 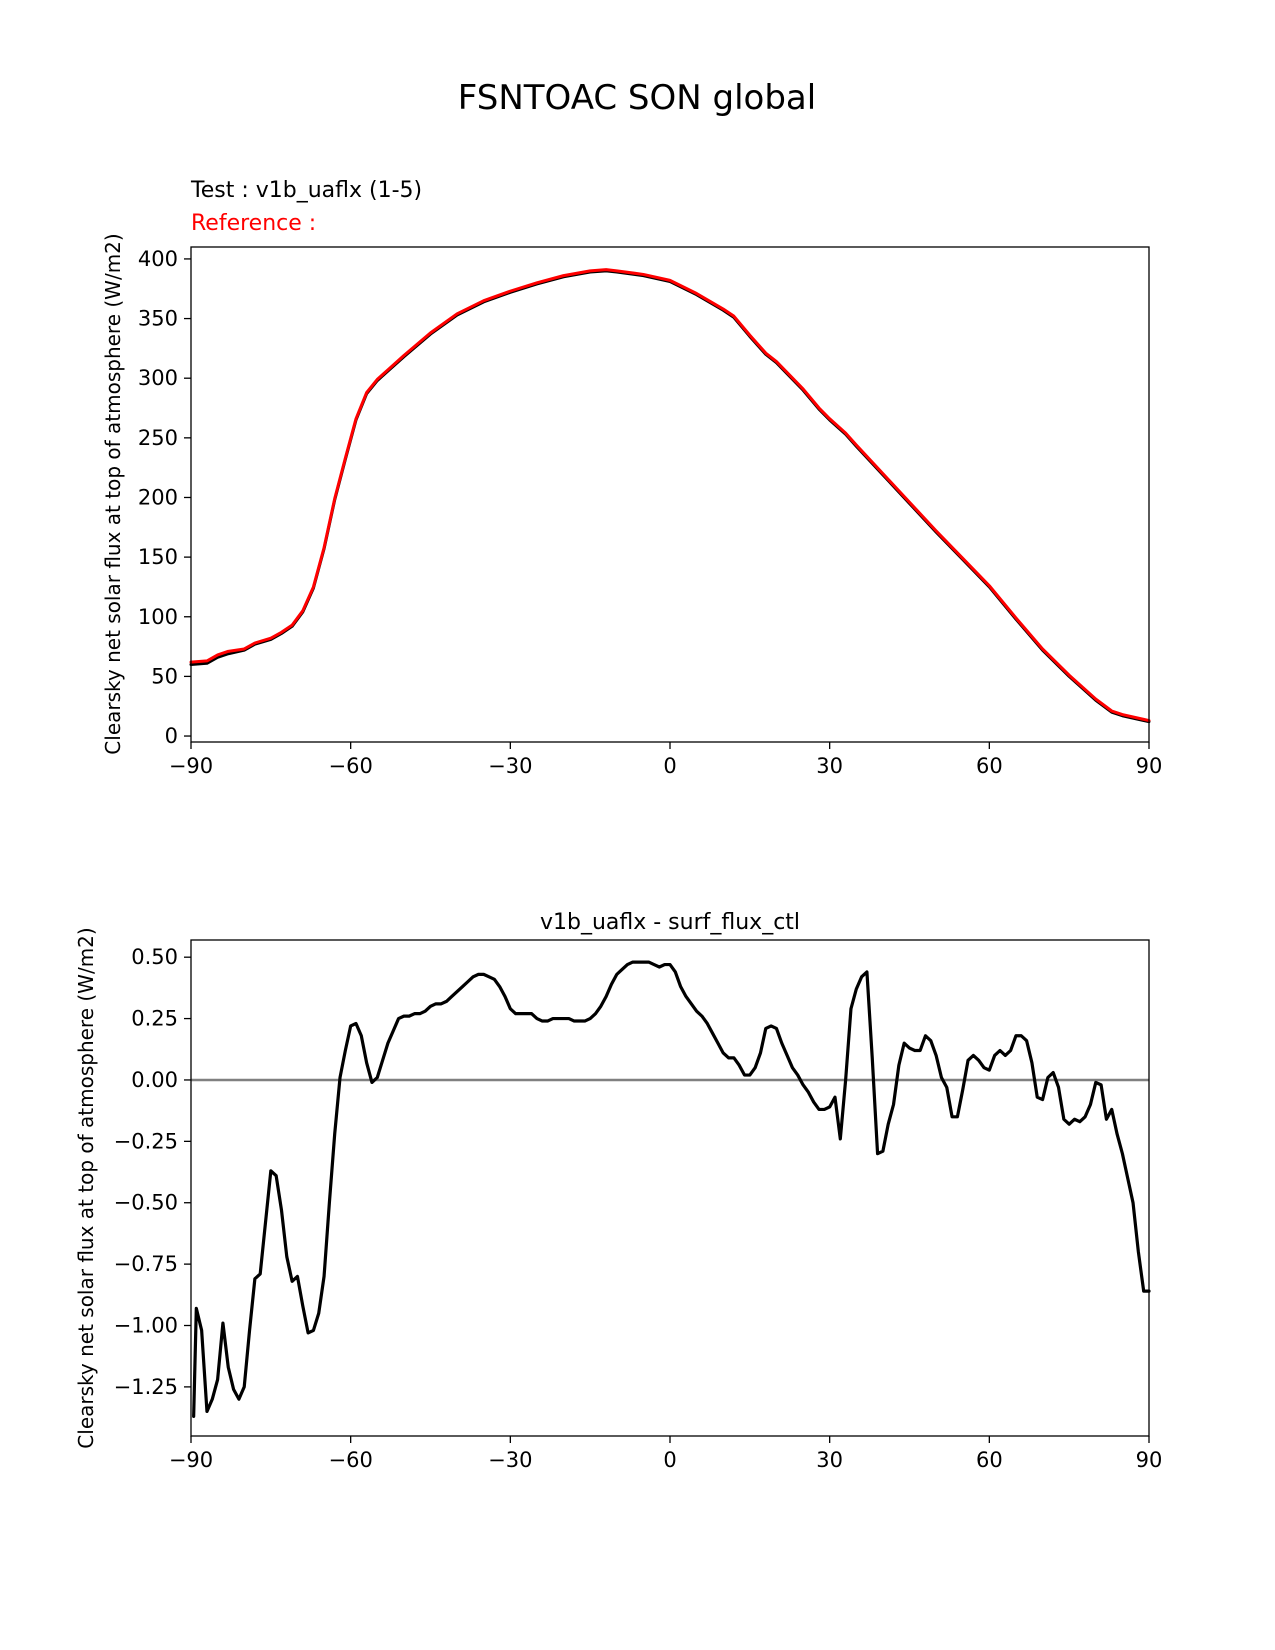 What do you see at coordinates (146, 1264) in the screenshot?
I see `bottom-y-tick-label: −0.75` at bounding box center [146, 1264].